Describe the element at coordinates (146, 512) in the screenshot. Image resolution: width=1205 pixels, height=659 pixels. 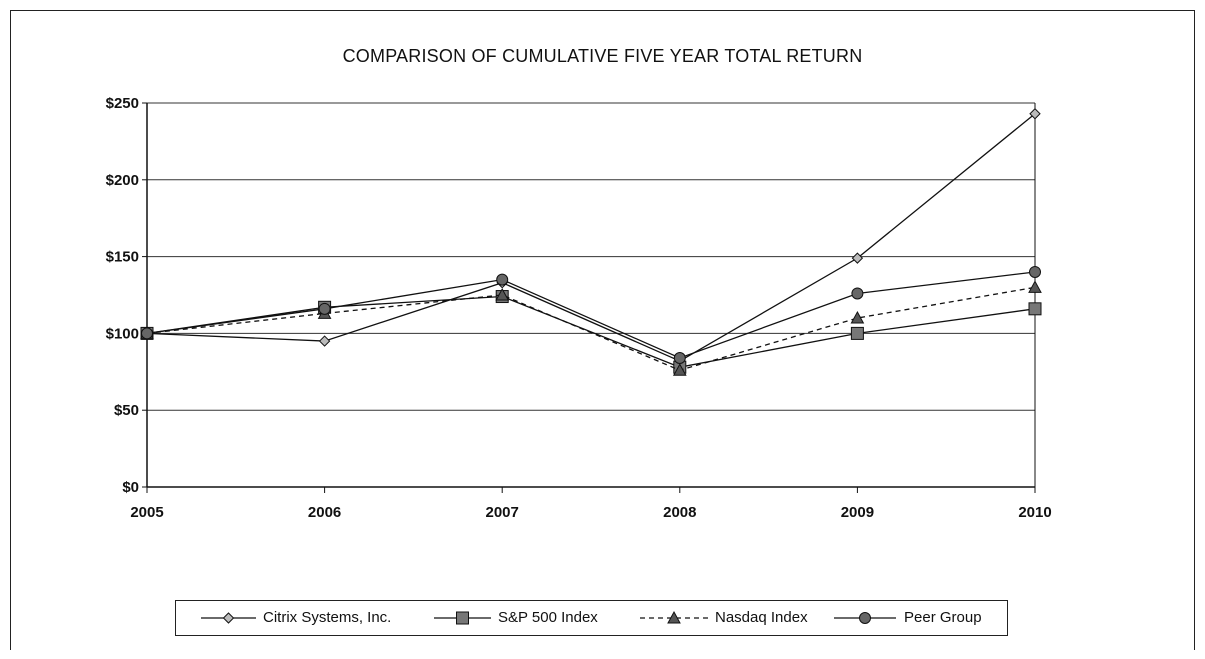
I see `x-tick-label: 2005` at that location.